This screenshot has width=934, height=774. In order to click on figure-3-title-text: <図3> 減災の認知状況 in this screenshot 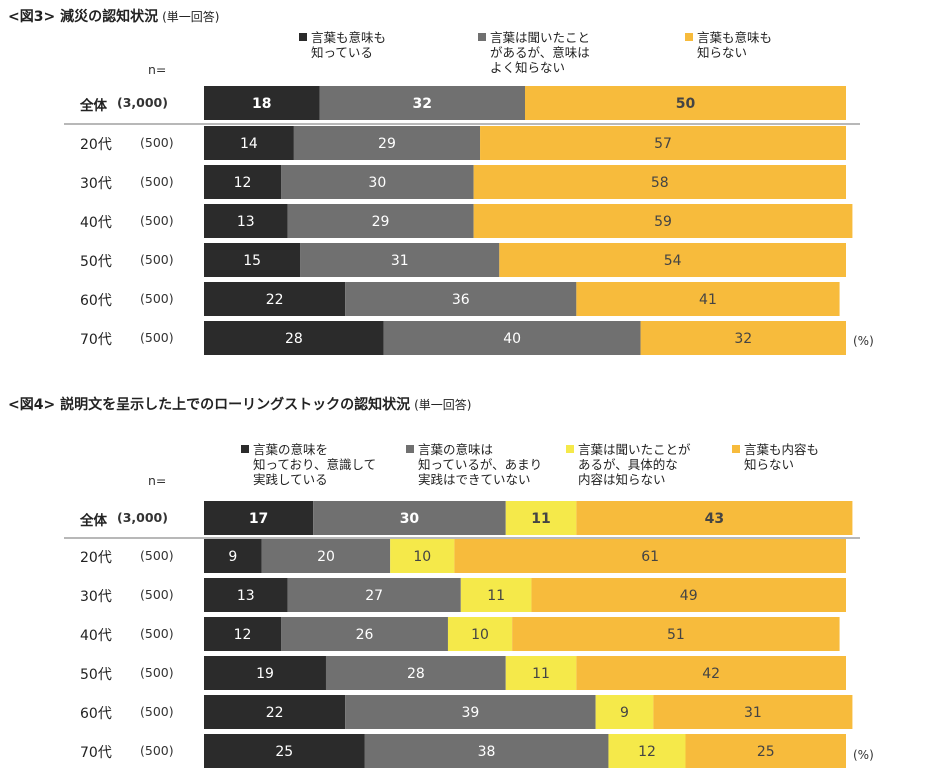, I will do `click(83, 17)`.